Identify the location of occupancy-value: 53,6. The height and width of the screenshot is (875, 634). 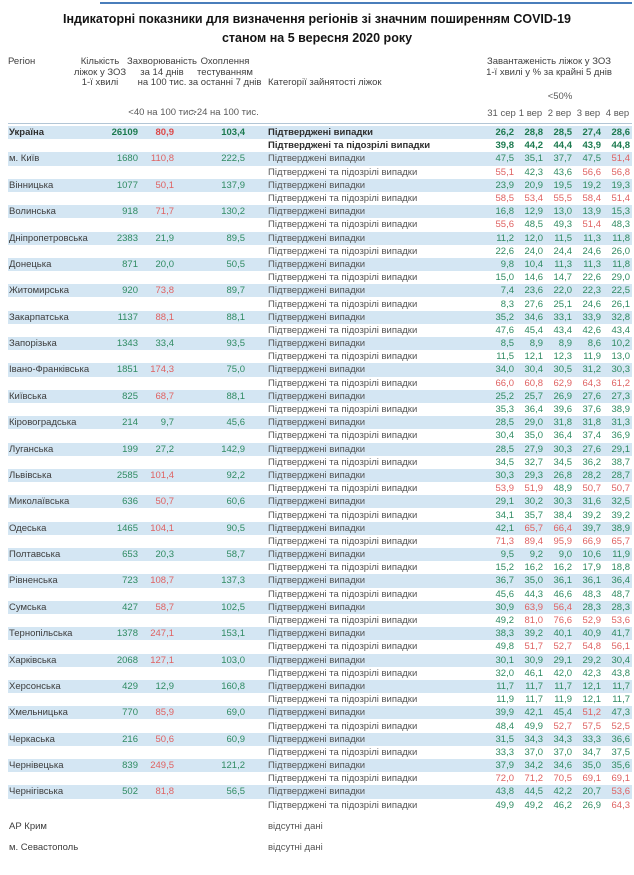
(617, 792).